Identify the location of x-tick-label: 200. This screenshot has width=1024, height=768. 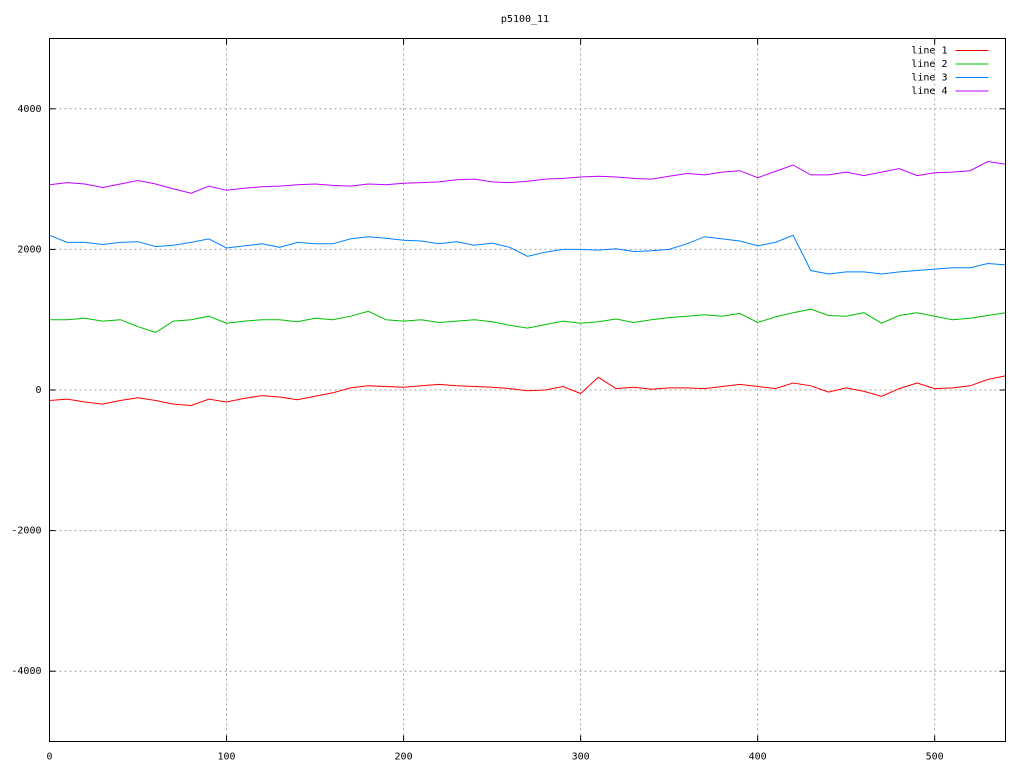
(404, 757).